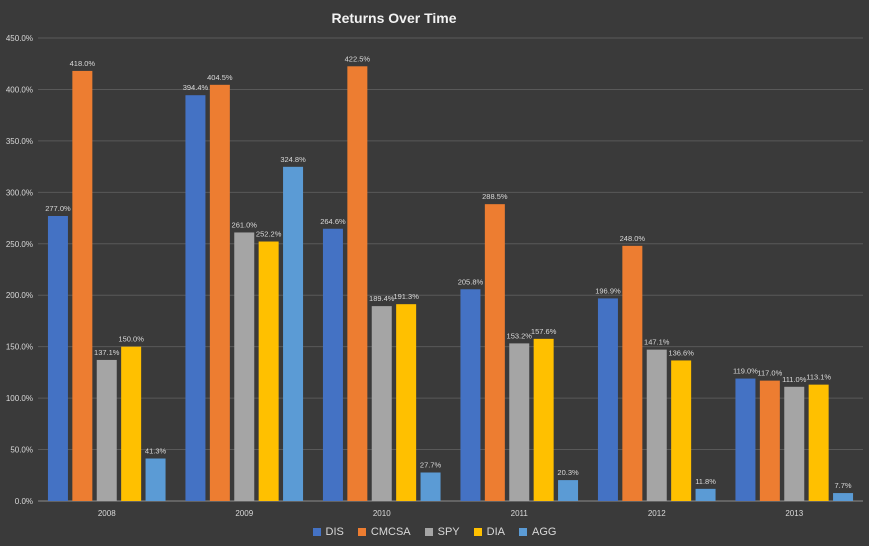 The width and height of the screenshot is (869, 546). Describe the element at coordinates (568, 490) in the screenshot. I see `bar-agg-2011` at that location.